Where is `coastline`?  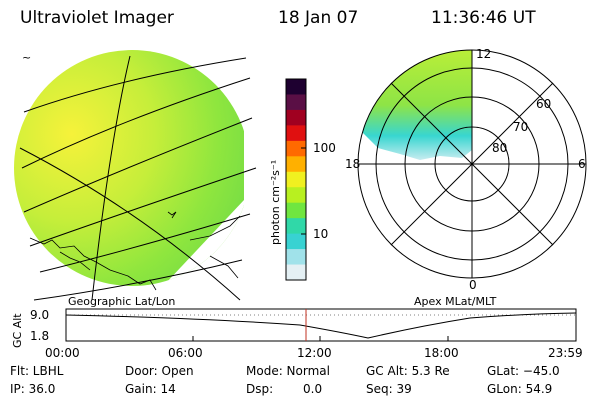 coastline is located at coordinates (135, 251).